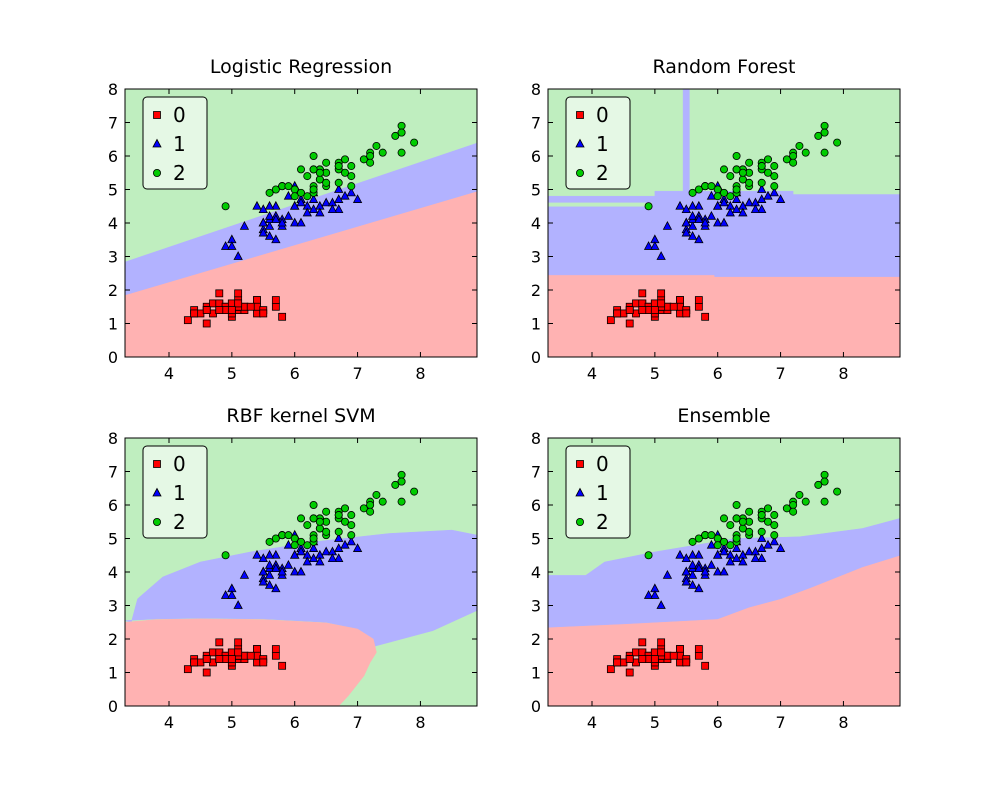 Image resolution: width=1000 pixels, height=800 pixels. I want to click on legend: 0 1 2, so click(175, 492).